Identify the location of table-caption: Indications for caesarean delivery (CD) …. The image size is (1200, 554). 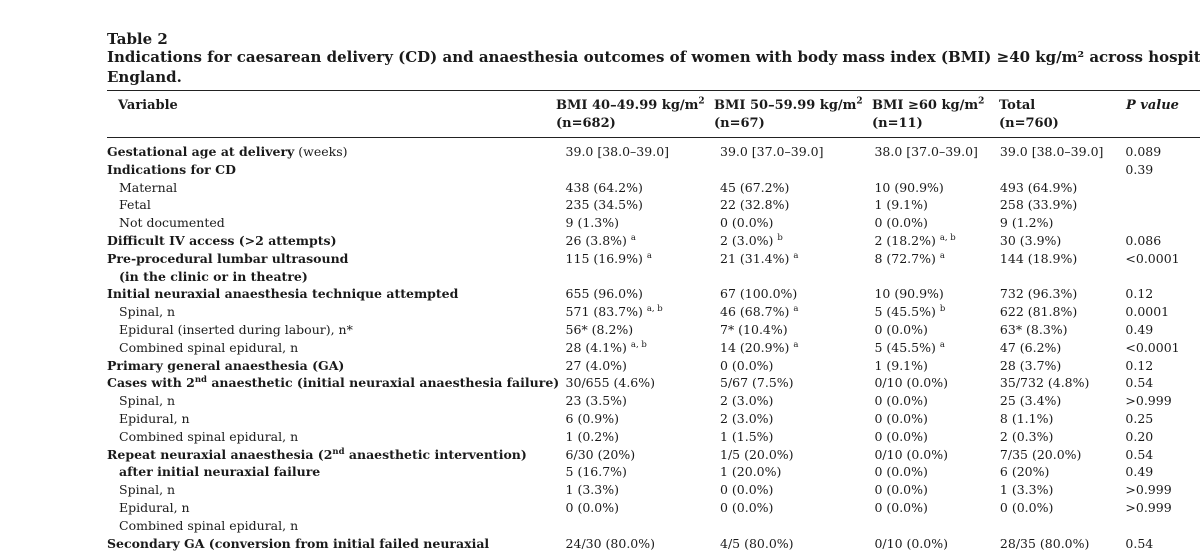
(653, 67).